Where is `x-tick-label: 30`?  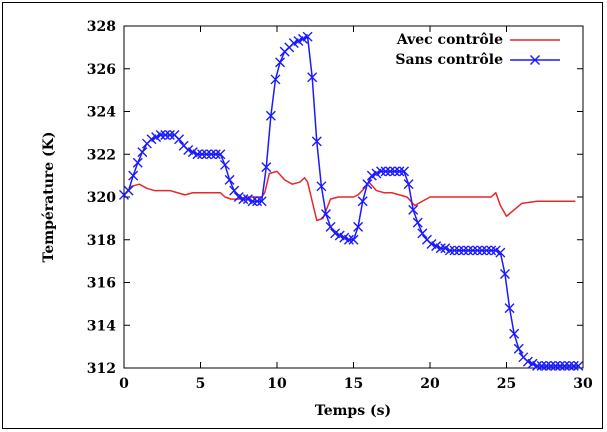 x-tick-label: 30 is located at coordinates (583, 384).